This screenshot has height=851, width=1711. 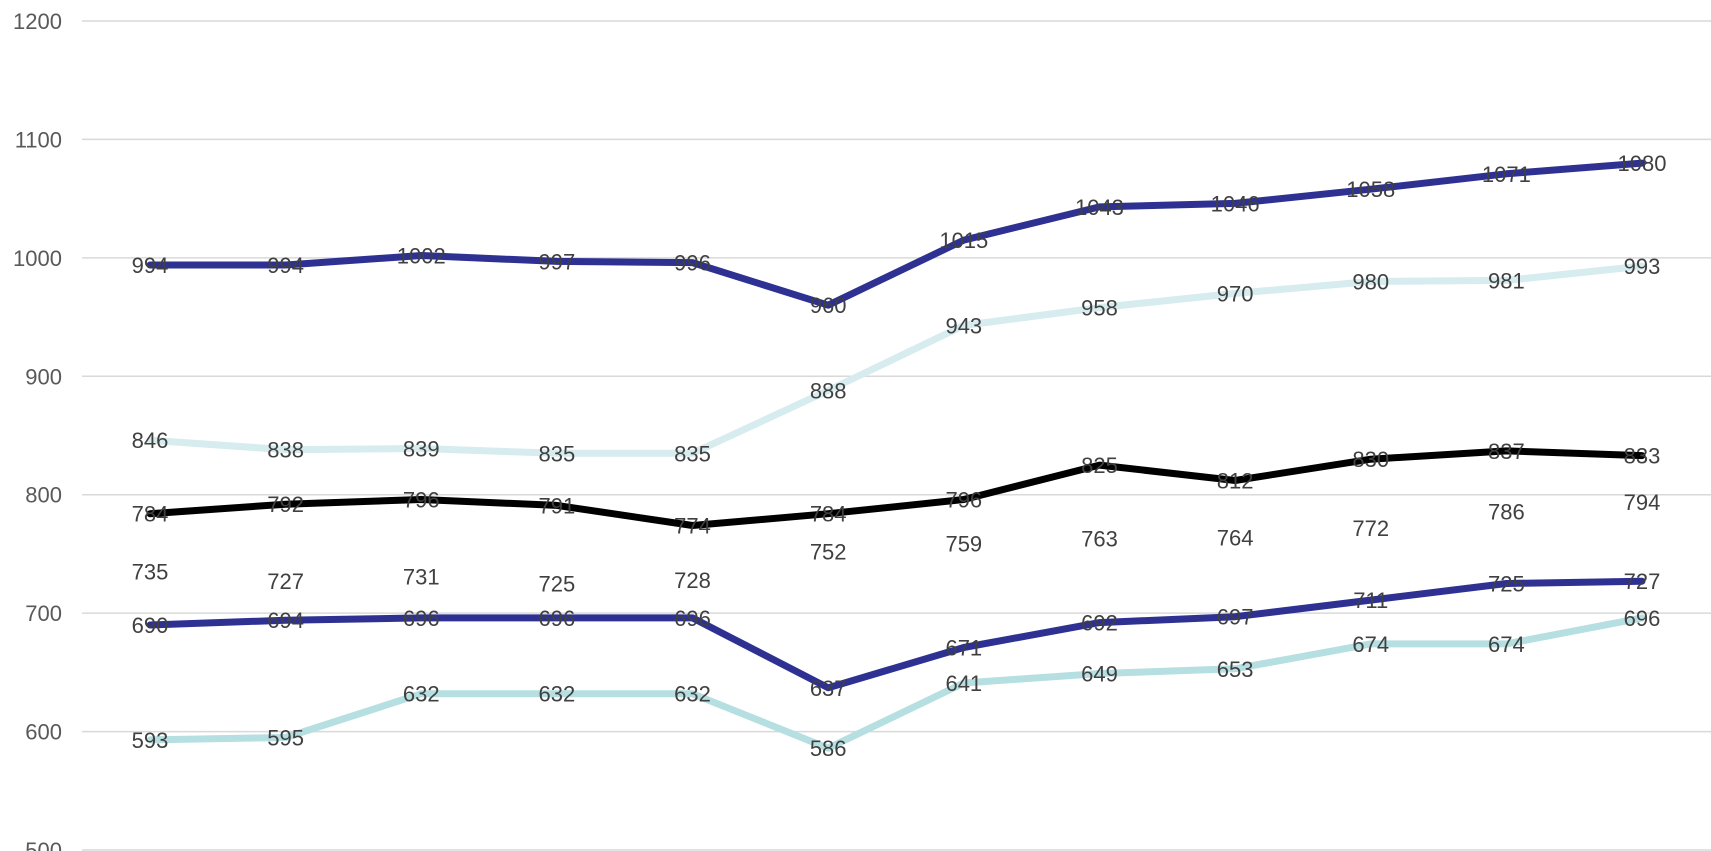 I want to click on data-label: 637, so click(x=828, y=688).